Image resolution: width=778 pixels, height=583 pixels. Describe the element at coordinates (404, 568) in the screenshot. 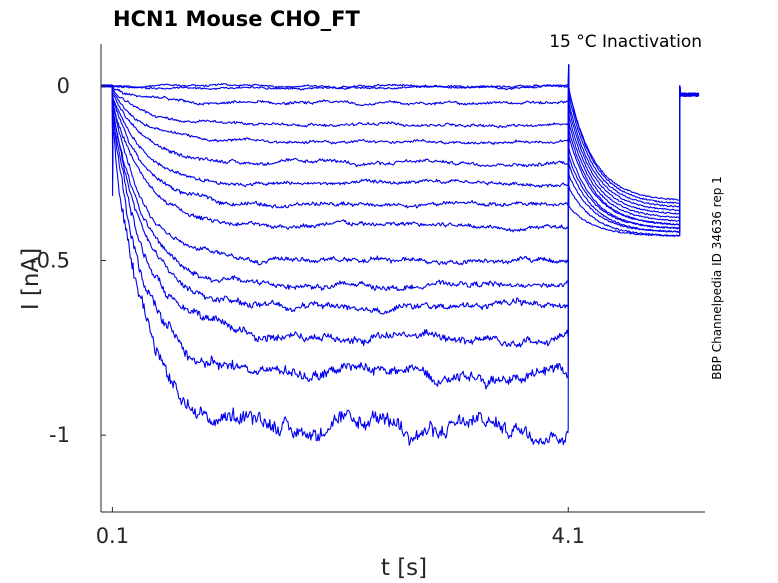

I see `x-axis-label: t [s]` at that location.